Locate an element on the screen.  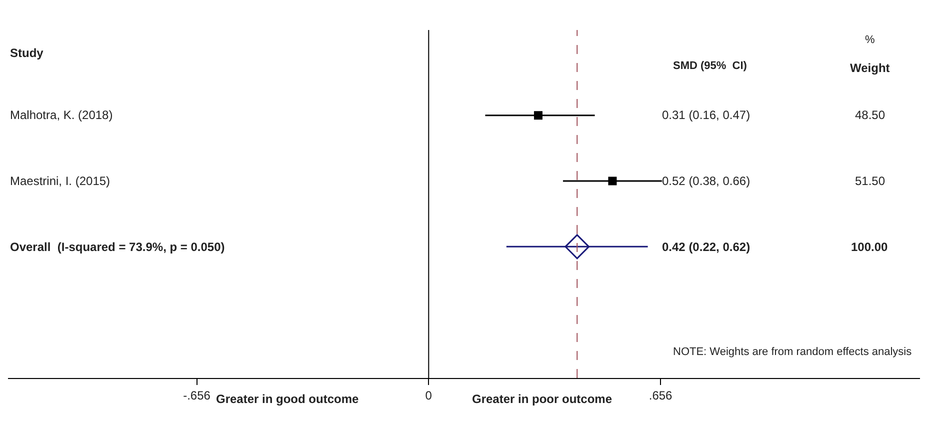
text: NOTE: Weights are from random effects analysis is located at coordinates (792, 352).